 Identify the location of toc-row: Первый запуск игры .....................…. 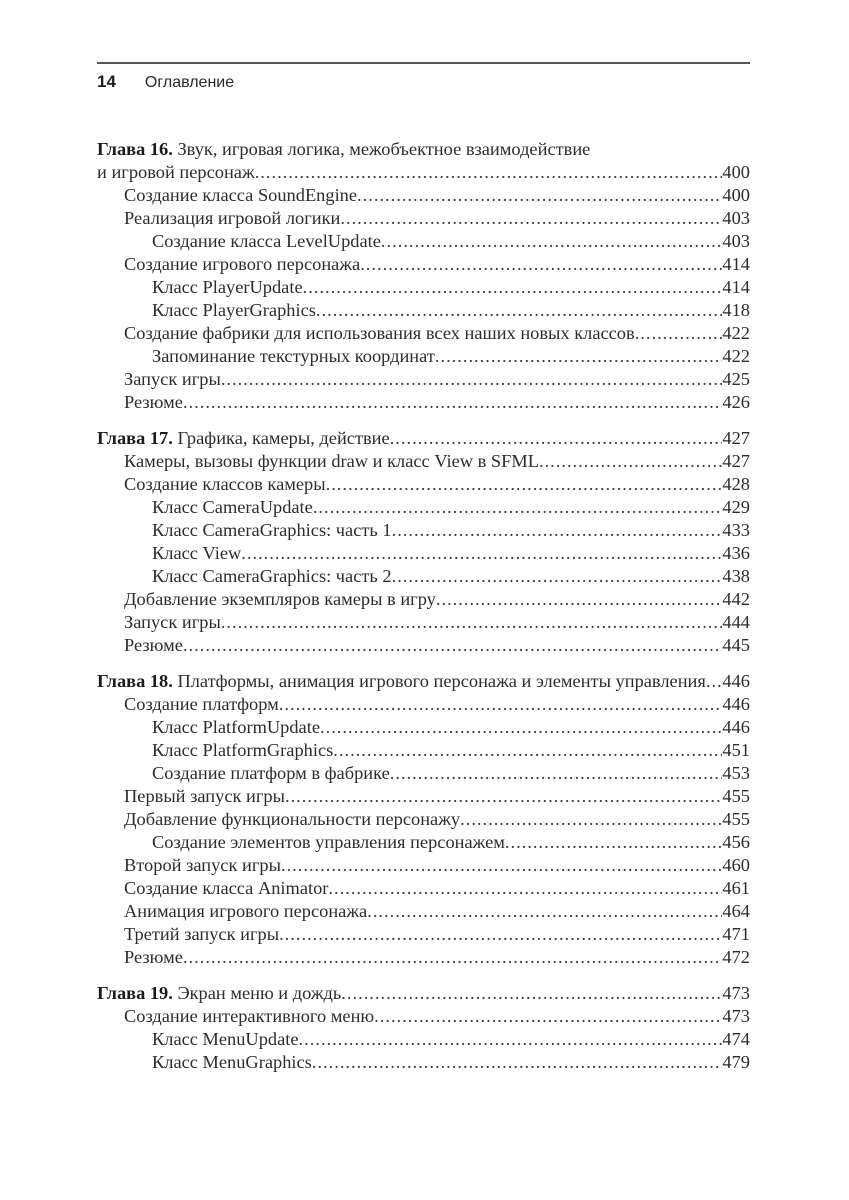
(423, 796).